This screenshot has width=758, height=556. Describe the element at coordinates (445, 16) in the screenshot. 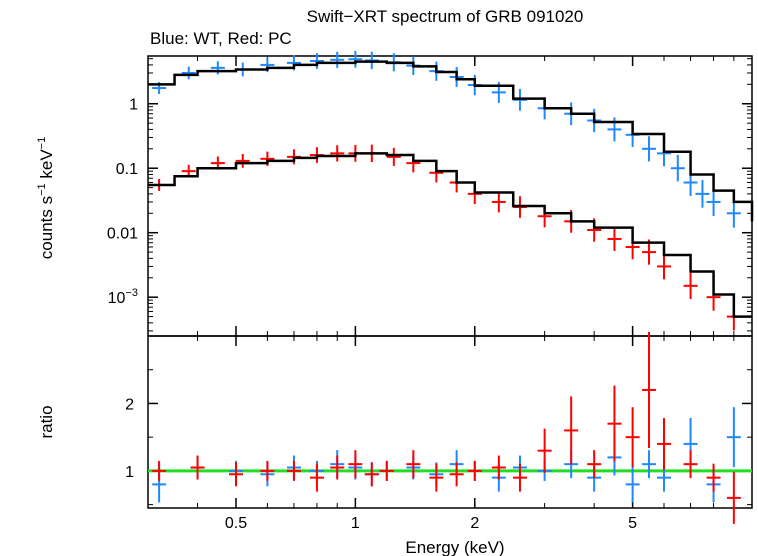

I see `chart-title: Swift−XRT spectrum of GRB 091020` at that location.